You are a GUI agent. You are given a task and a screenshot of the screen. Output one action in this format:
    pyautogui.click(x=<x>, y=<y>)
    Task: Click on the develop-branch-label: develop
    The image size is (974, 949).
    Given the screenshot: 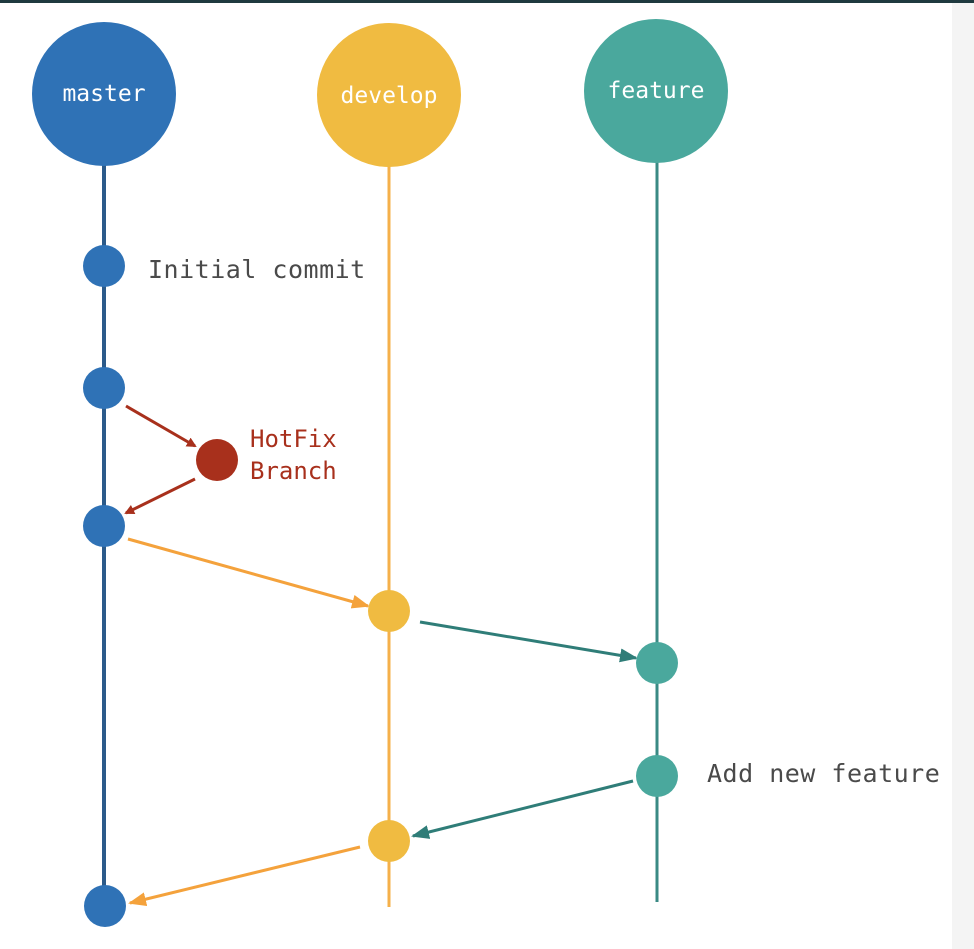 What is the action you would take?
    pyautogui.click(x=389, y=96)
    